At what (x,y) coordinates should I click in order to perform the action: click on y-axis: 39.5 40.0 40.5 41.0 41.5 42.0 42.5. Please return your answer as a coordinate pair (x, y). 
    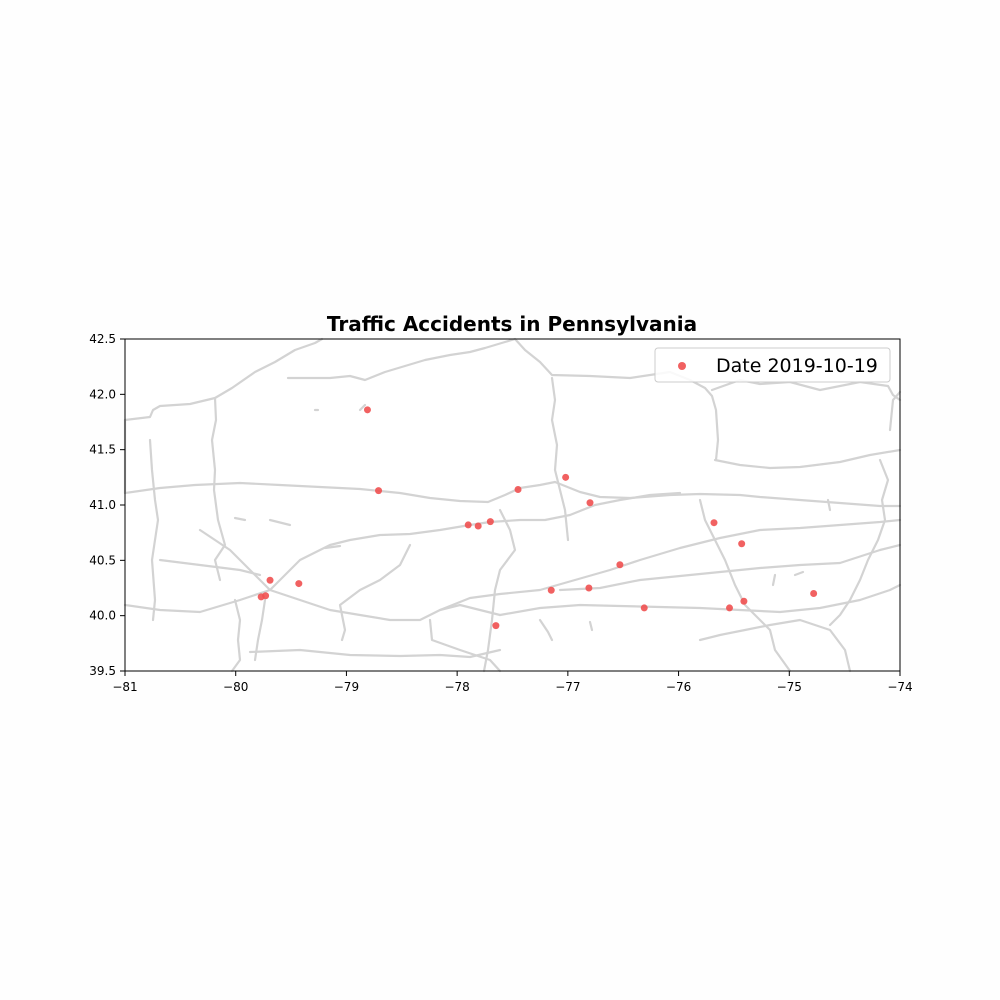
    Looking at the image, I should click on (107, 505).